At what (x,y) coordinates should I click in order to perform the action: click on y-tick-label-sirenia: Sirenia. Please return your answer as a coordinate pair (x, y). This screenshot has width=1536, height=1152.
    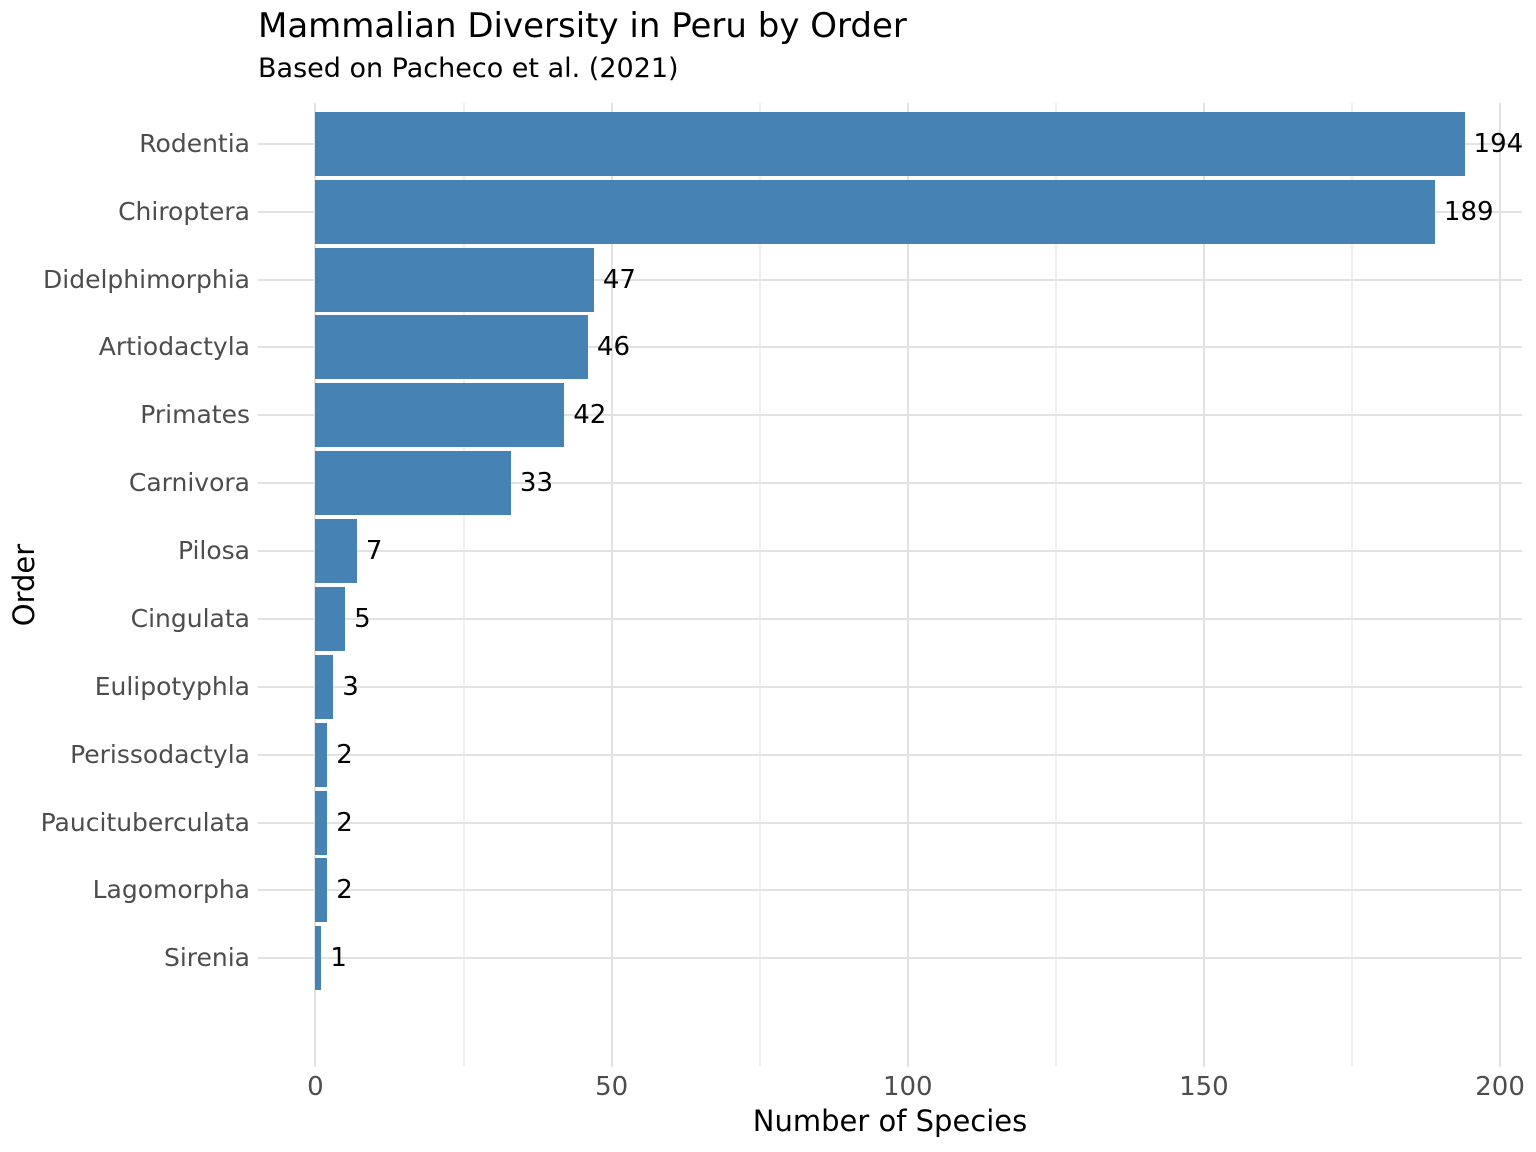
    Looking at the image, I should click on (206, 958).